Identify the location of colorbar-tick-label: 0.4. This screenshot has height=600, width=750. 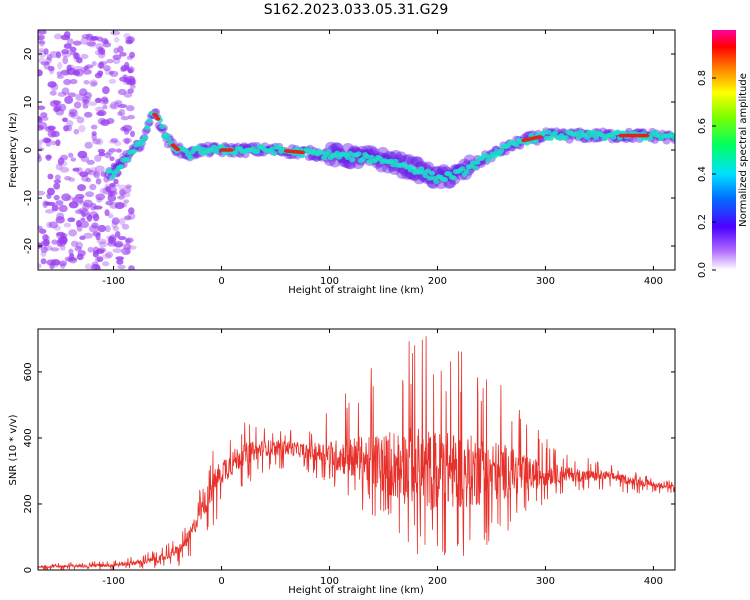
(702, 174).